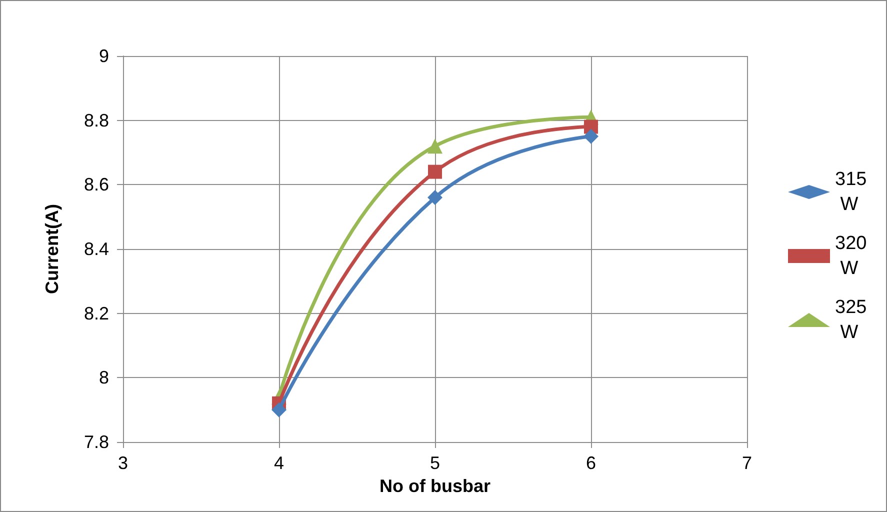 This screenshot has width=887, height=512. What do you see at coordinates (103, 378) in the screenshot?
I see `y-tick-label: 8` at bounding box center [103, 378].